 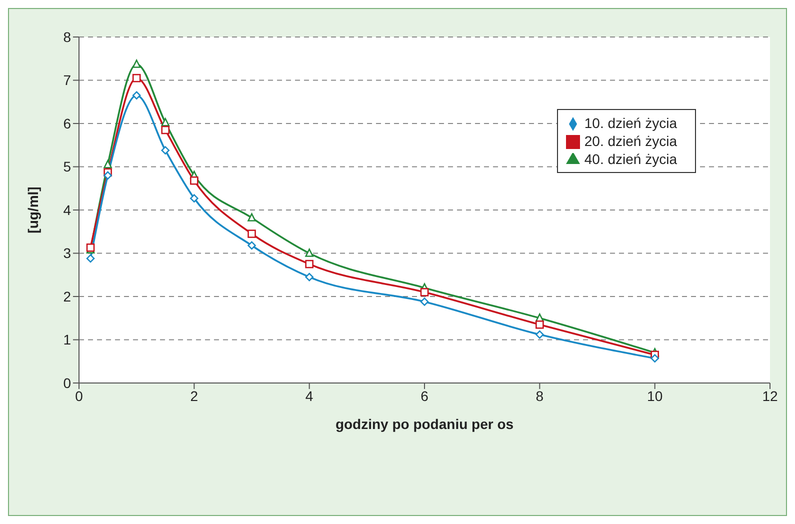 What do you see at coordinates (630, 141) in the screenshot?
I see `legend-label: 20. dzień życia` at bounding box center [630, 141].